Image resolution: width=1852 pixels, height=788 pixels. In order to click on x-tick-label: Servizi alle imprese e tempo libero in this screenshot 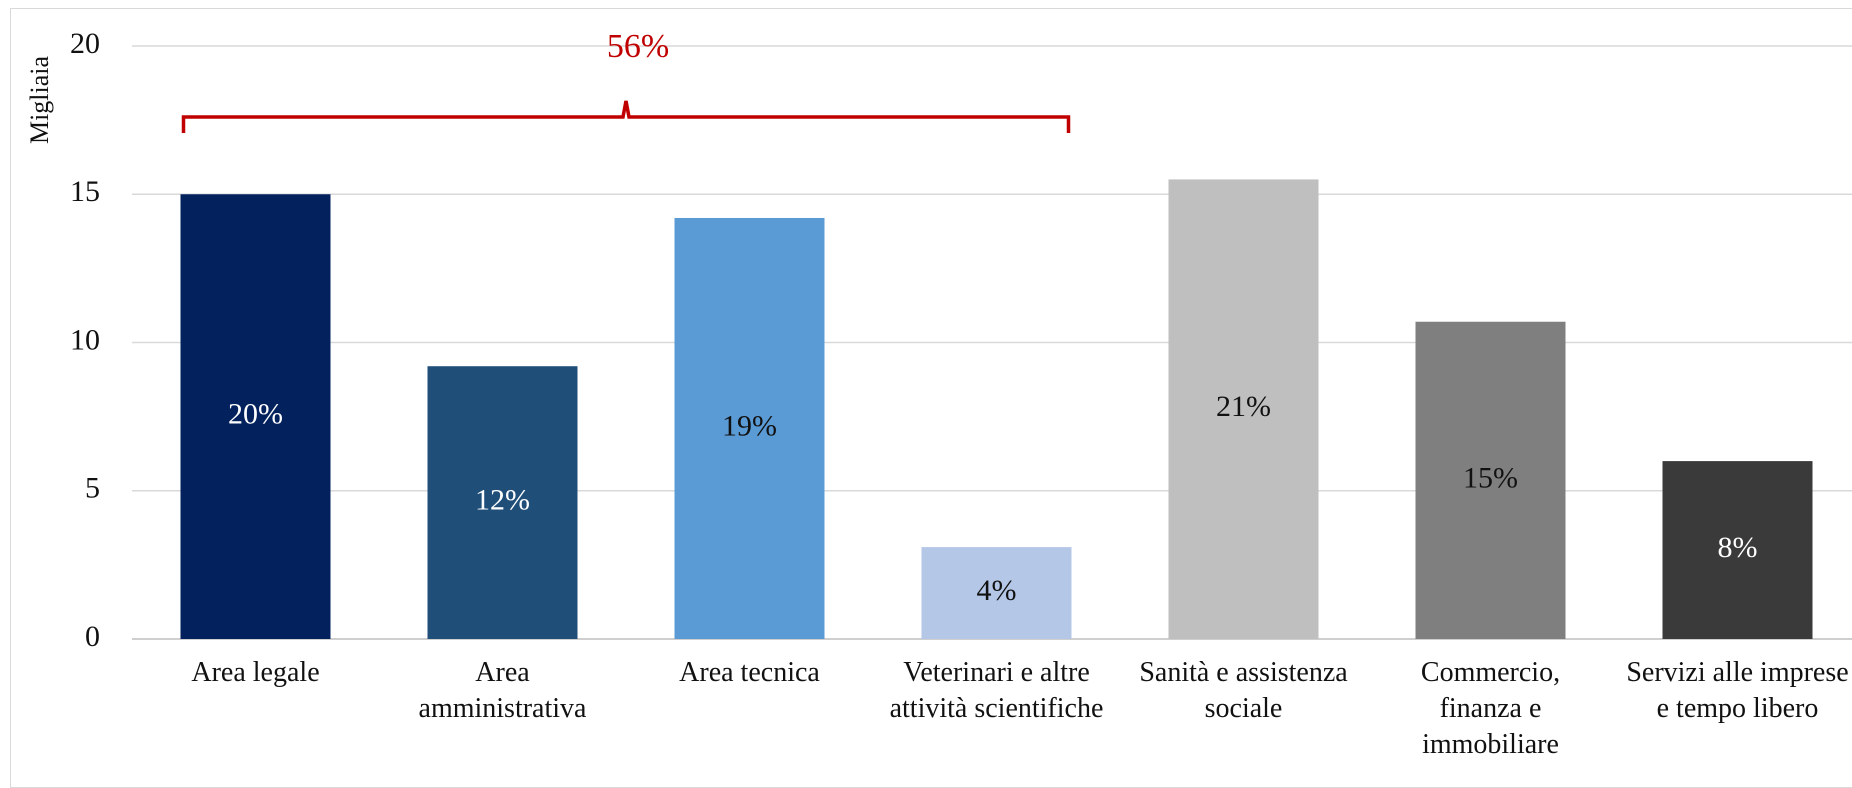, I will do `click(1730, 691)`.